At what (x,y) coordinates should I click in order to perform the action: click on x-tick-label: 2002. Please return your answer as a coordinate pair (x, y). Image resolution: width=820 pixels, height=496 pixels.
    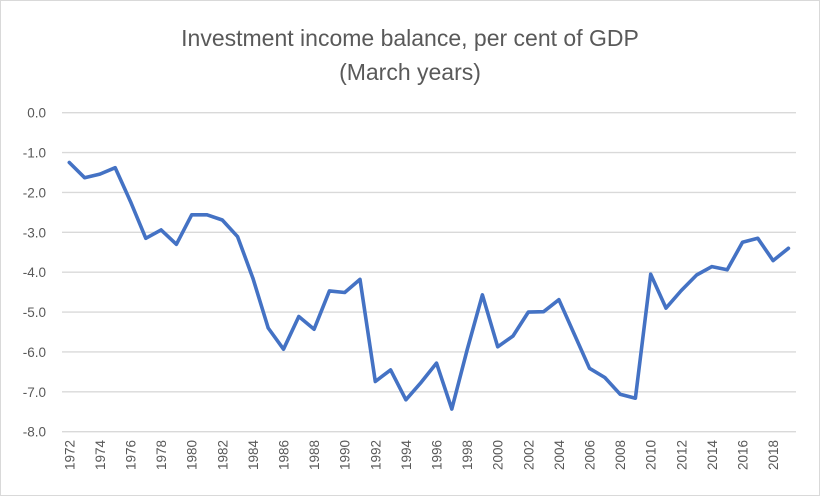
    Looking at the image, I should click on (528, 455).